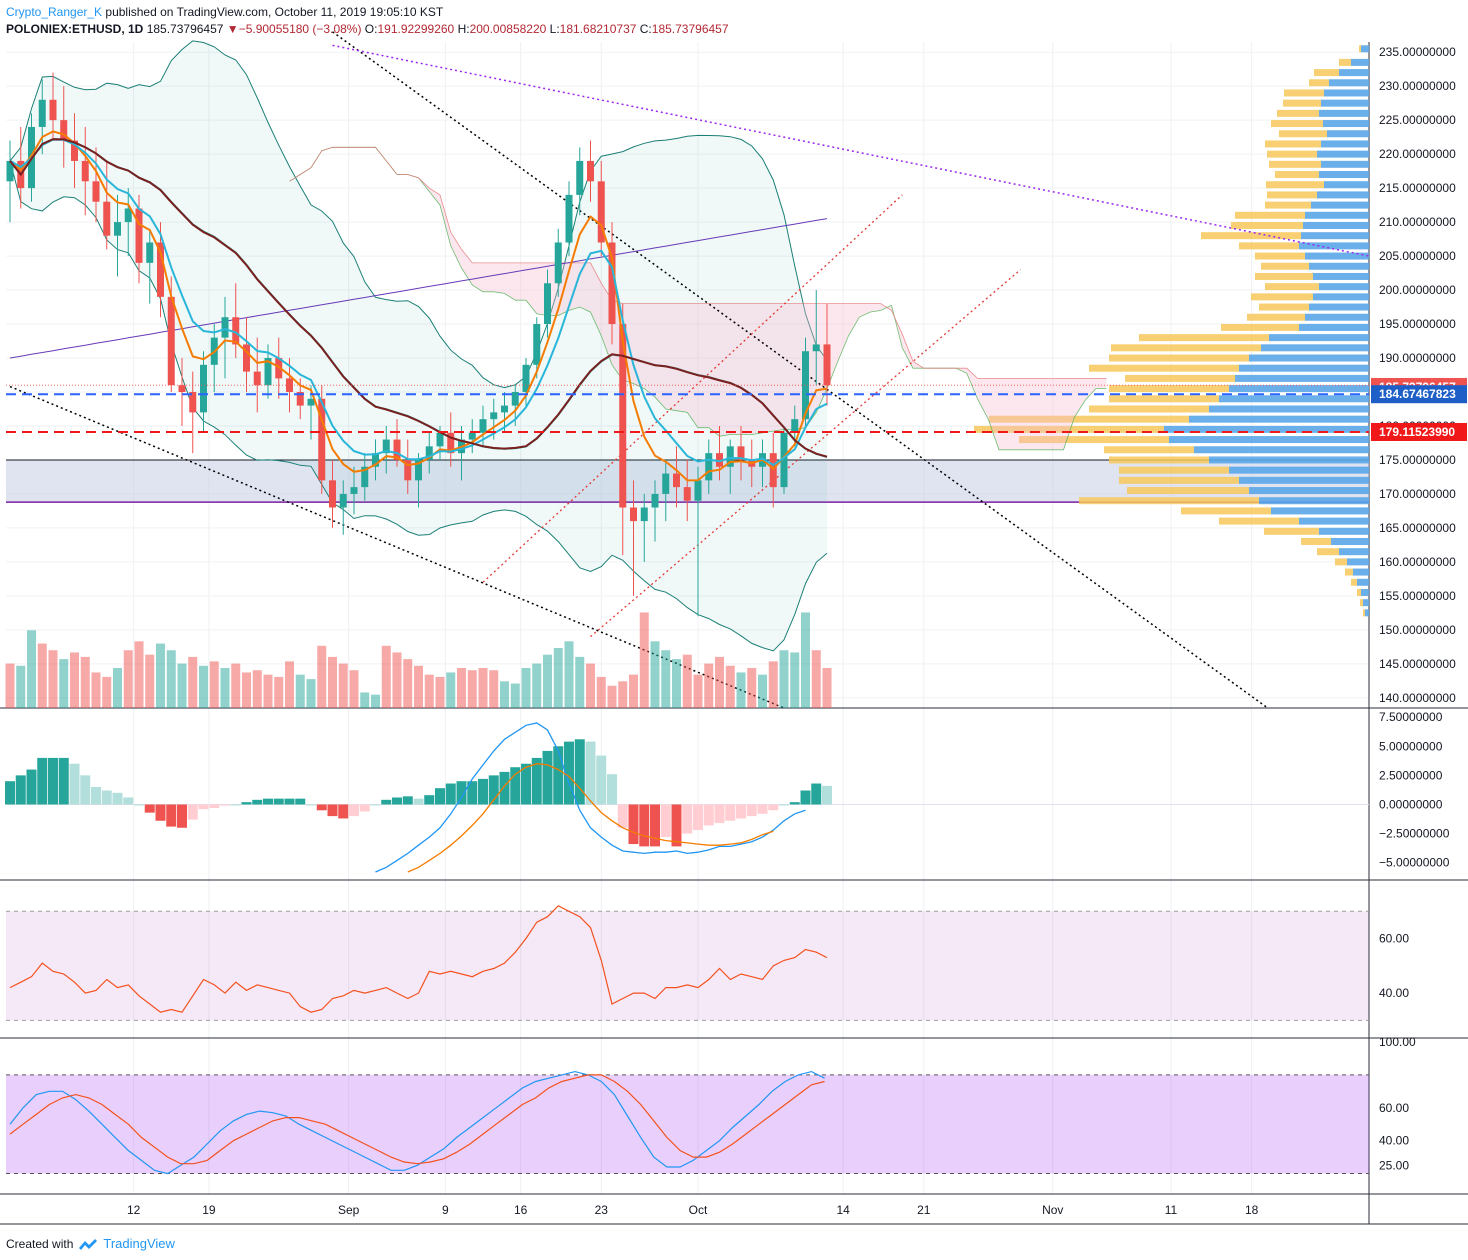  What do you see at coordinates (1417, 120) in the screenshot?
I see `price-tick-label: 225.00000000` at bounding box center [1417, 120].